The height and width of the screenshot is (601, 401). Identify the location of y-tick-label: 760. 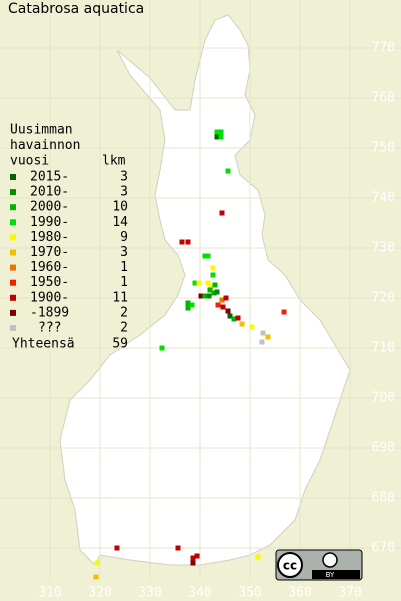
(383, 98).